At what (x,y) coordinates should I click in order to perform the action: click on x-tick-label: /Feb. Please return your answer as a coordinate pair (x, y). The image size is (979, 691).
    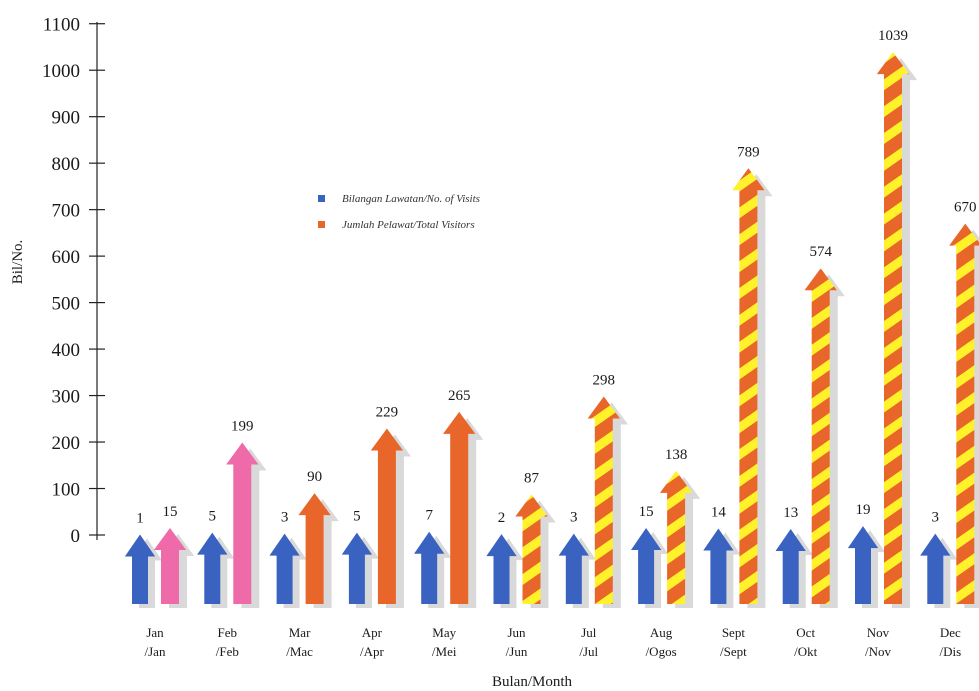
    Looking at the image, I should click on (227, 651).